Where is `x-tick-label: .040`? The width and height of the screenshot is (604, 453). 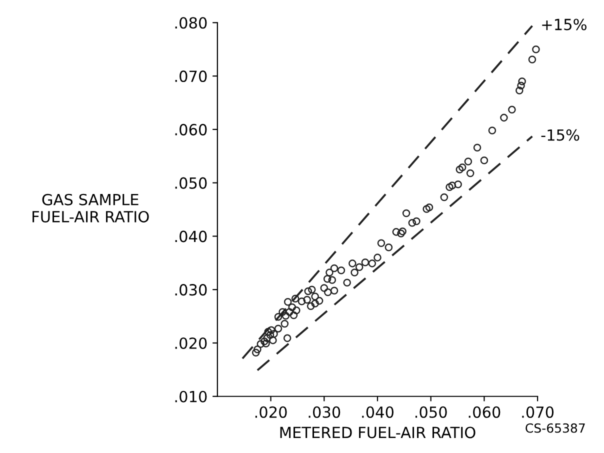
x-tick-label: .040 is located at coordinates (378, 412).